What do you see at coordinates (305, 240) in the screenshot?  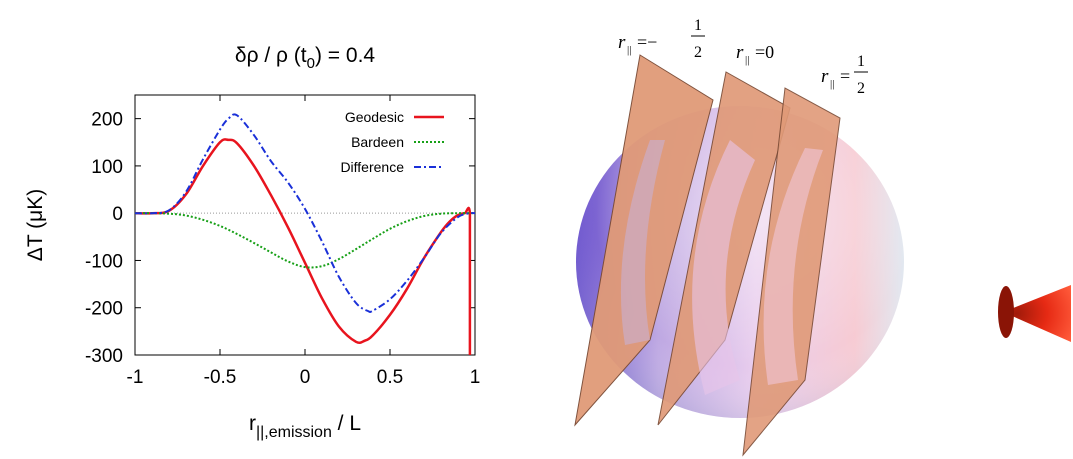 I see `series-line-bardeen` at bounding box center [305, 240].